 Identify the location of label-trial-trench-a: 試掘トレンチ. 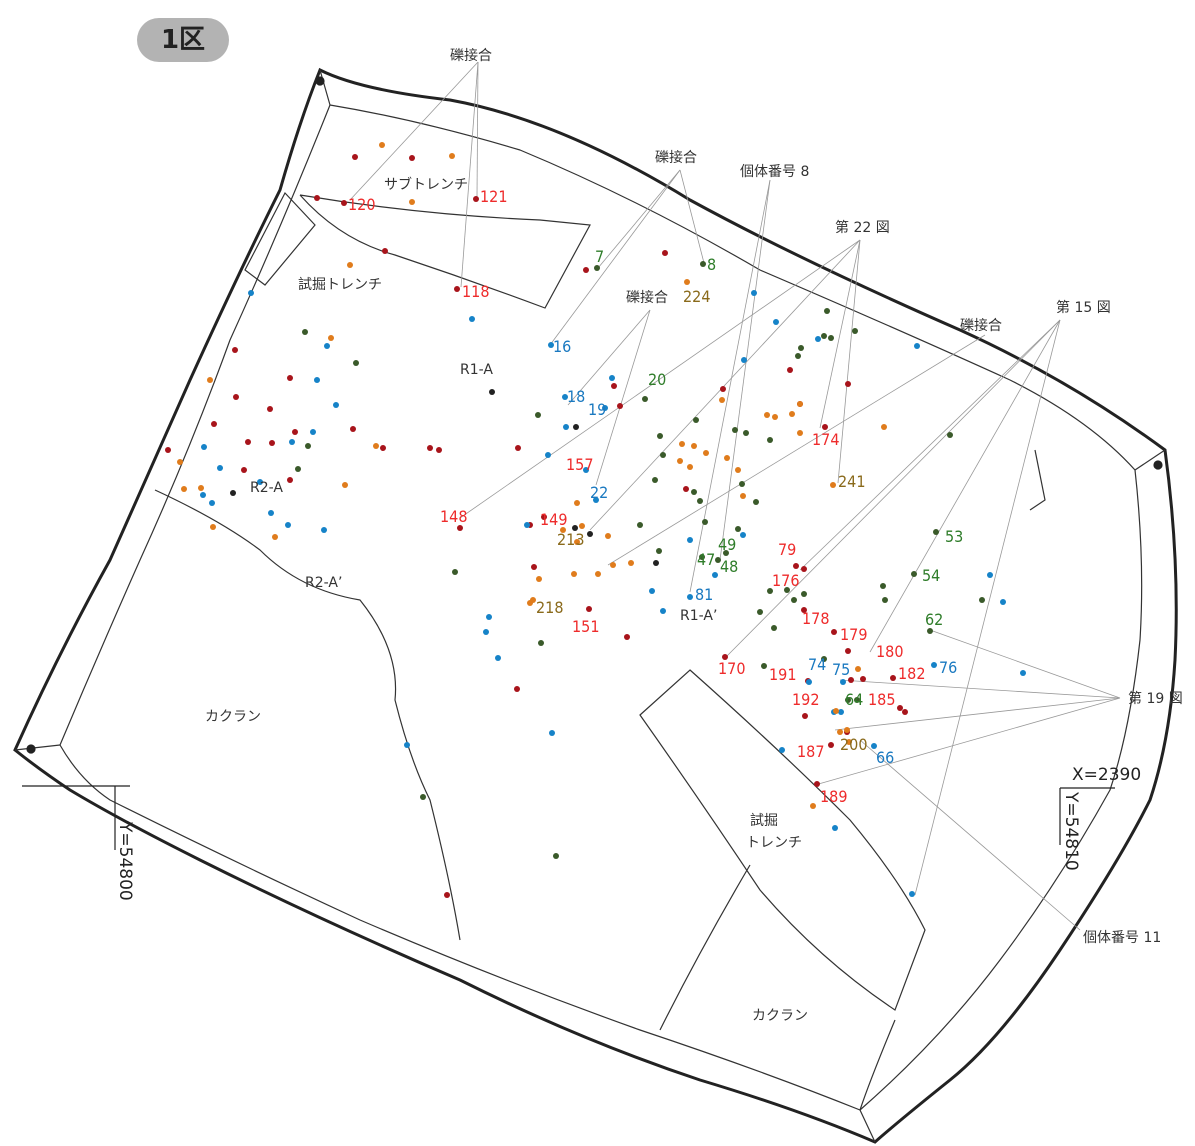
(340, 285).